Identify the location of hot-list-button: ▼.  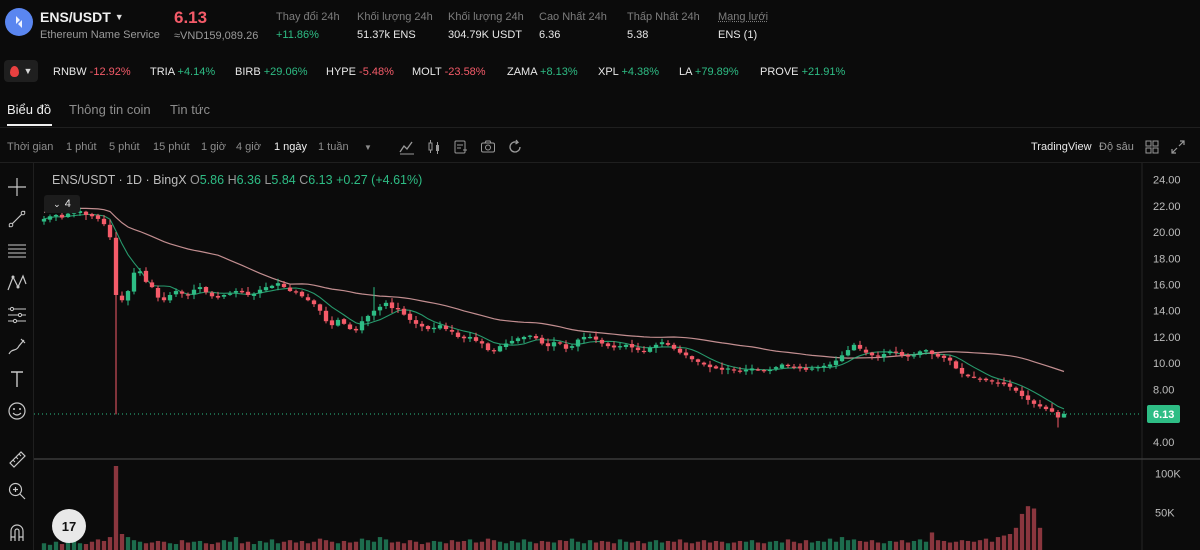
(21, 71).